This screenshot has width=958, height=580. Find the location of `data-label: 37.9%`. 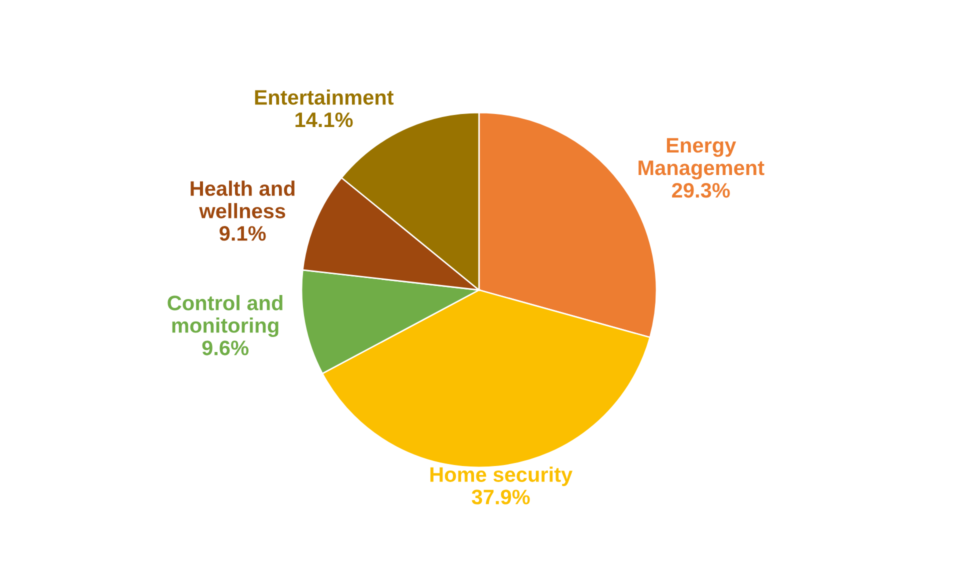

data-label: 37.9% is located at coordinates (501, 497).